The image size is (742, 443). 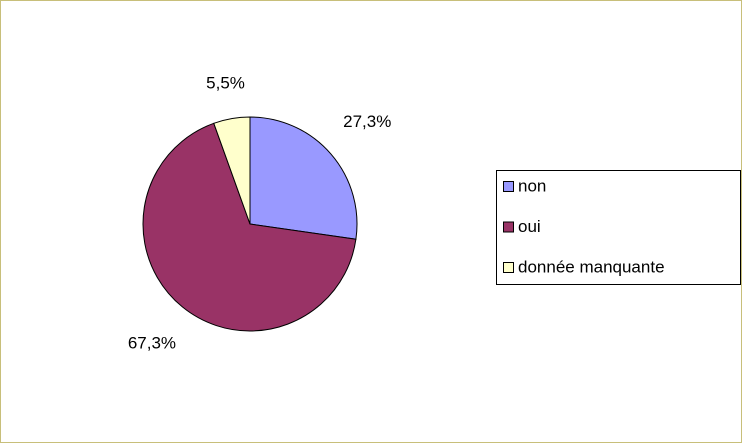 What do you see at coordinates (225, 82) in the screenshot?
I see `data-label: 5,5%` at bounding box center [225, 82].